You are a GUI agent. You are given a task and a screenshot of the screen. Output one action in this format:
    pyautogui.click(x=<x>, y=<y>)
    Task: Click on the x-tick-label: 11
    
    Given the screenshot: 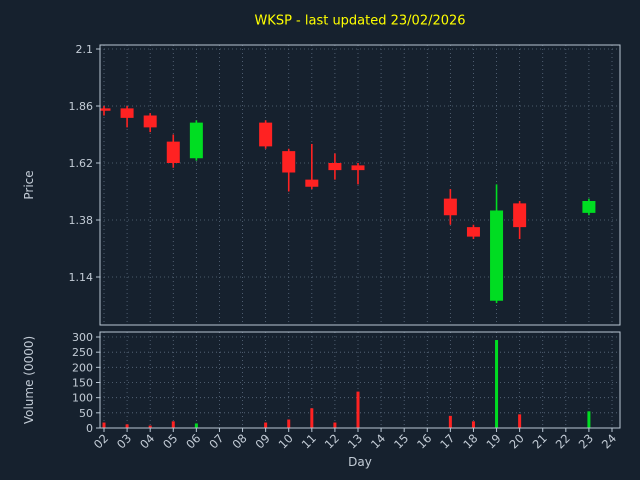 What is the action you would take?
    pyautogui.click(x=309, y=441)
    